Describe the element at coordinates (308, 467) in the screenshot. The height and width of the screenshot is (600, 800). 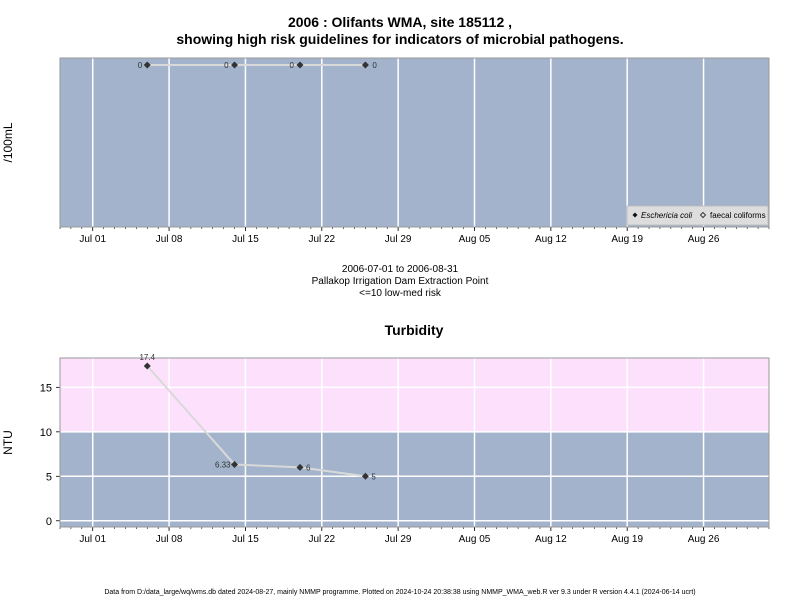
I see `data-label: 6` at that location.